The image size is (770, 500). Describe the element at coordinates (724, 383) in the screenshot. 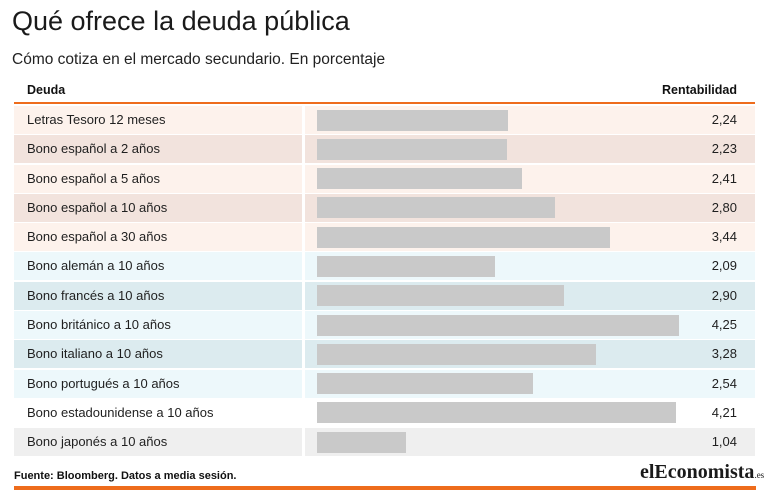

I see `value-label: 2,54` at that location.